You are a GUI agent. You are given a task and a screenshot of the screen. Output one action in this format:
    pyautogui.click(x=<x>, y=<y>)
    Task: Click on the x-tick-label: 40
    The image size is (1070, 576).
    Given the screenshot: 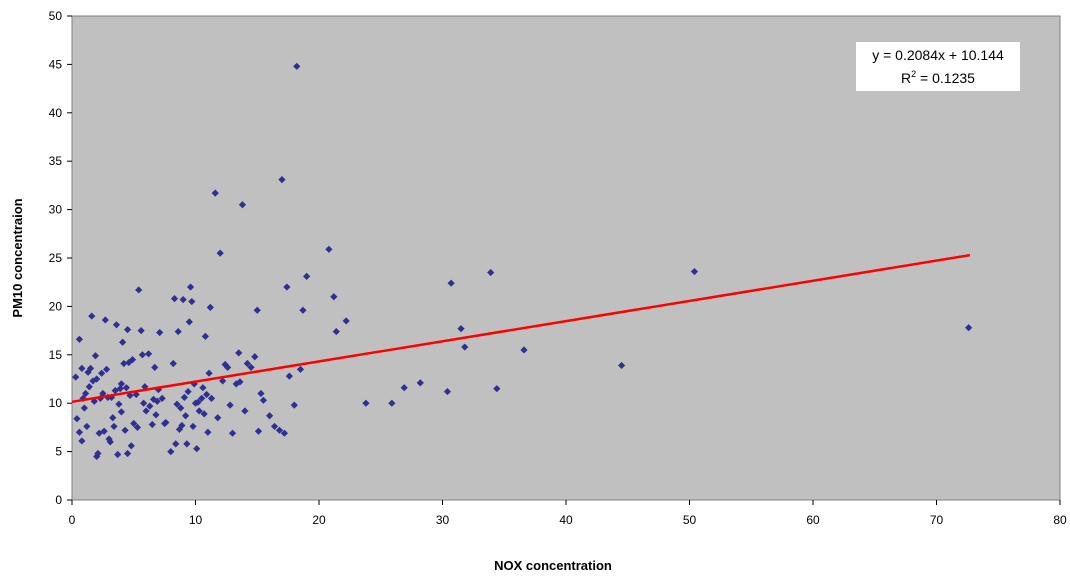 What is the action you would take?
    pyautogui.click(x=566, y=520)
    